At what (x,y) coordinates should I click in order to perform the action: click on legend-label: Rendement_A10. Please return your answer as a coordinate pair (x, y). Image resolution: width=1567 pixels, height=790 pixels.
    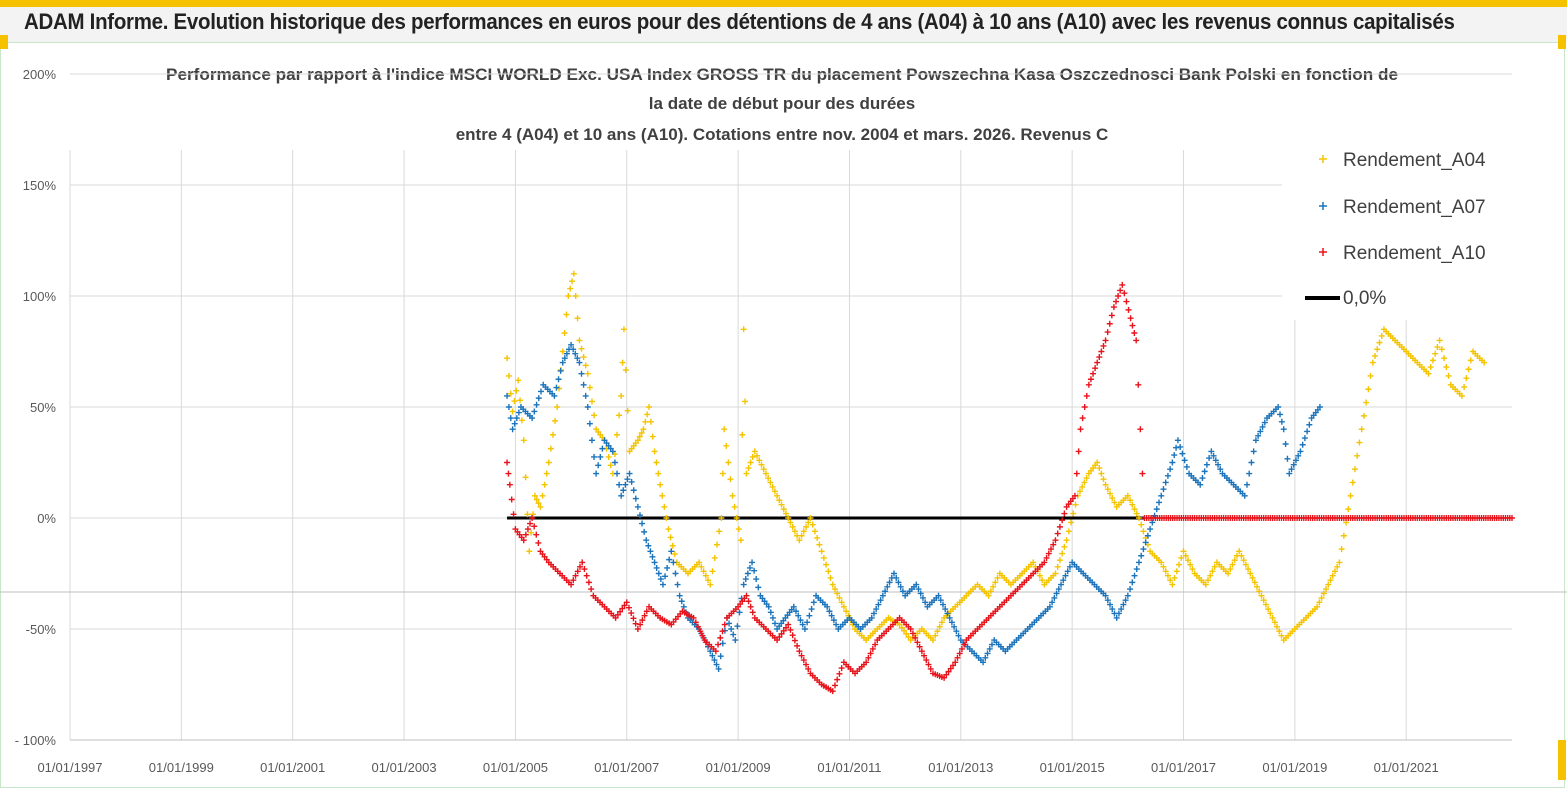
    Looking at the image, I should click on (1414, 253).